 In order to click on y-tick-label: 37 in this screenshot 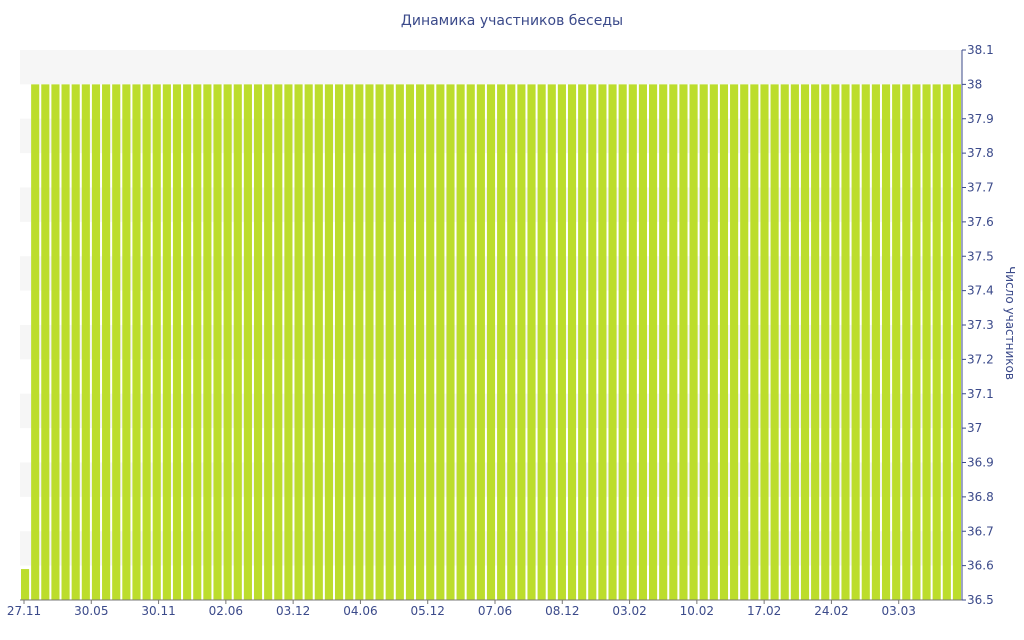, I will do `click(974, 428)`.